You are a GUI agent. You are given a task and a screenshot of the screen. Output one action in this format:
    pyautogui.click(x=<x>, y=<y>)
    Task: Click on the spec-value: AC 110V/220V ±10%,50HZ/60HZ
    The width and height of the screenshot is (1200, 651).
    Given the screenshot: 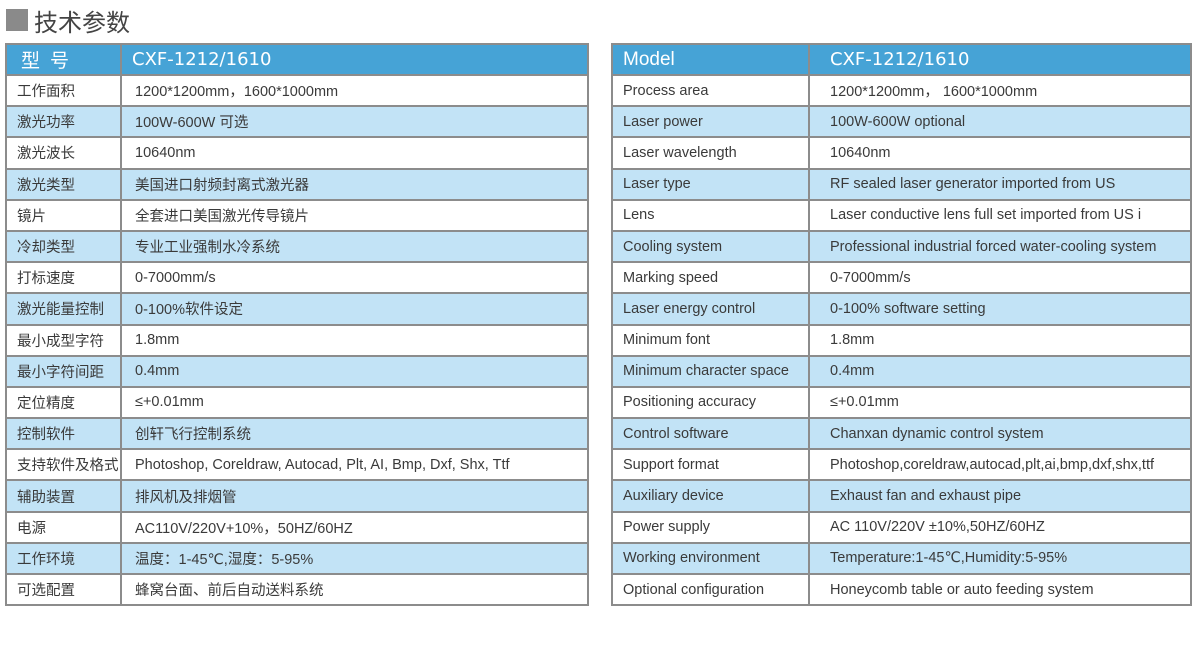 What is the action you would take?
    pyautogui.click(x=1000, y=527)
    